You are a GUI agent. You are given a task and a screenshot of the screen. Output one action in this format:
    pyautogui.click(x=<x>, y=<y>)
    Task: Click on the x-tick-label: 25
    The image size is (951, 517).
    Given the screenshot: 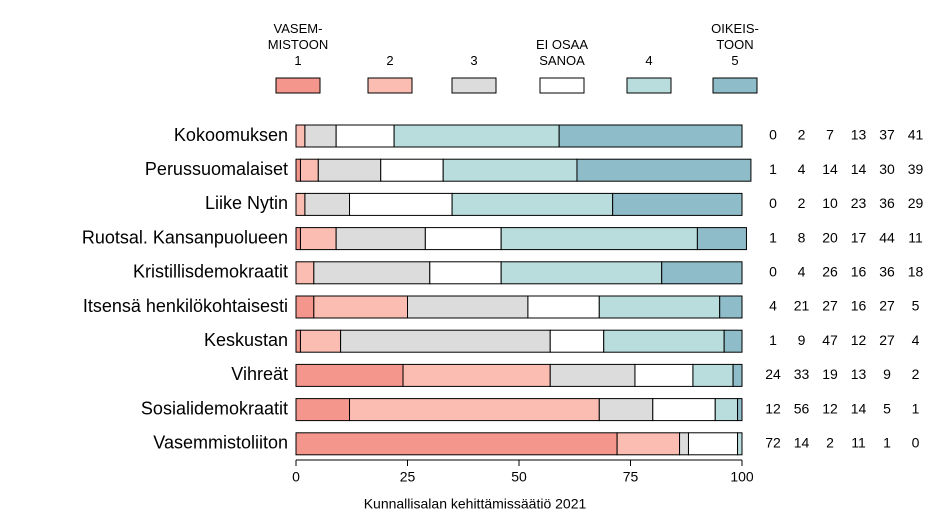 What is the action you would take?
    pyautogui.click(x=408, y=477)
    